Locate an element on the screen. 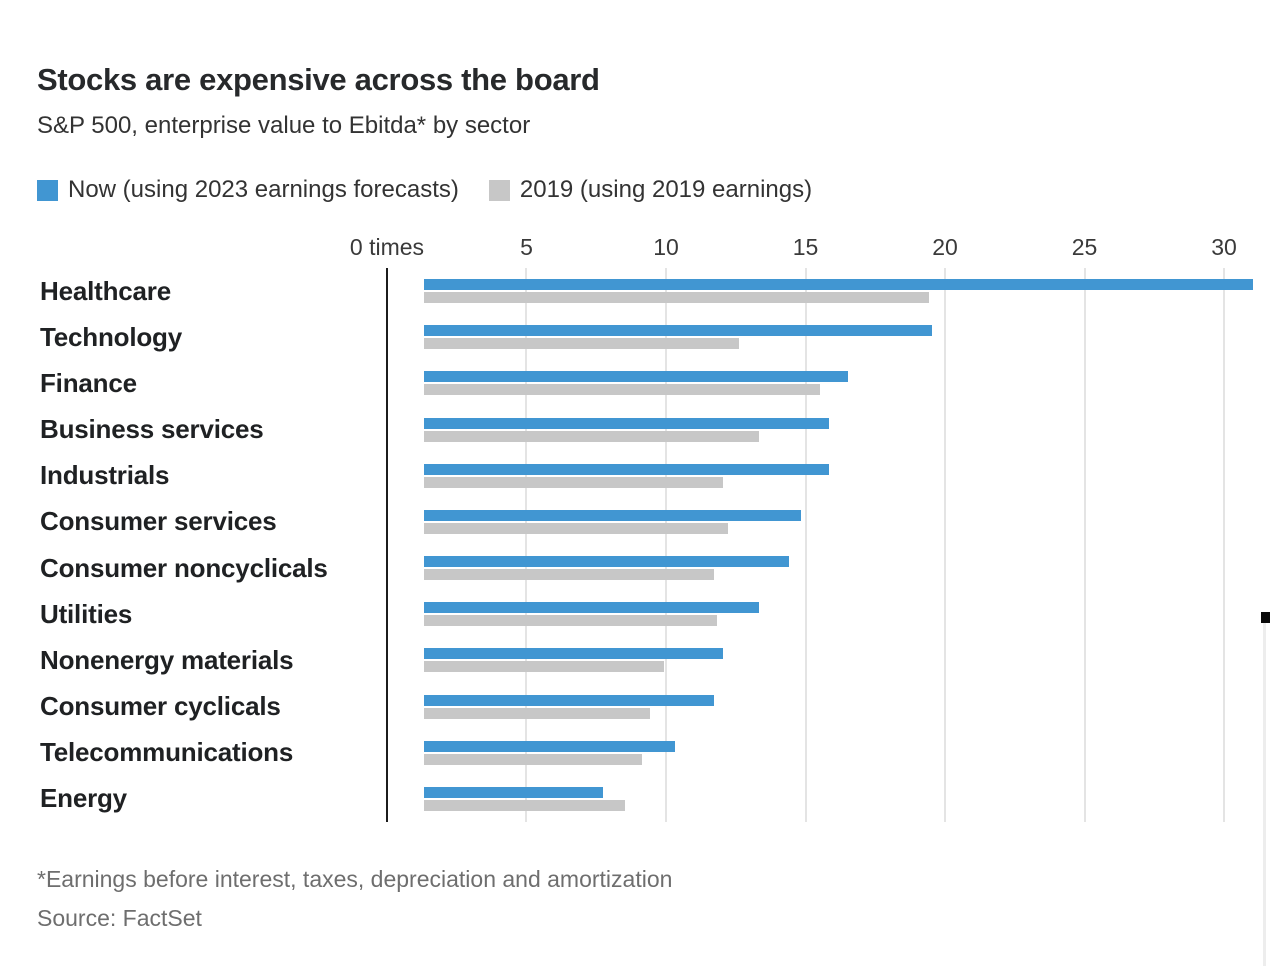 This screenshot has width=1270, height=966. bar-2019-telecommunications is located at coordinates (533, 759).